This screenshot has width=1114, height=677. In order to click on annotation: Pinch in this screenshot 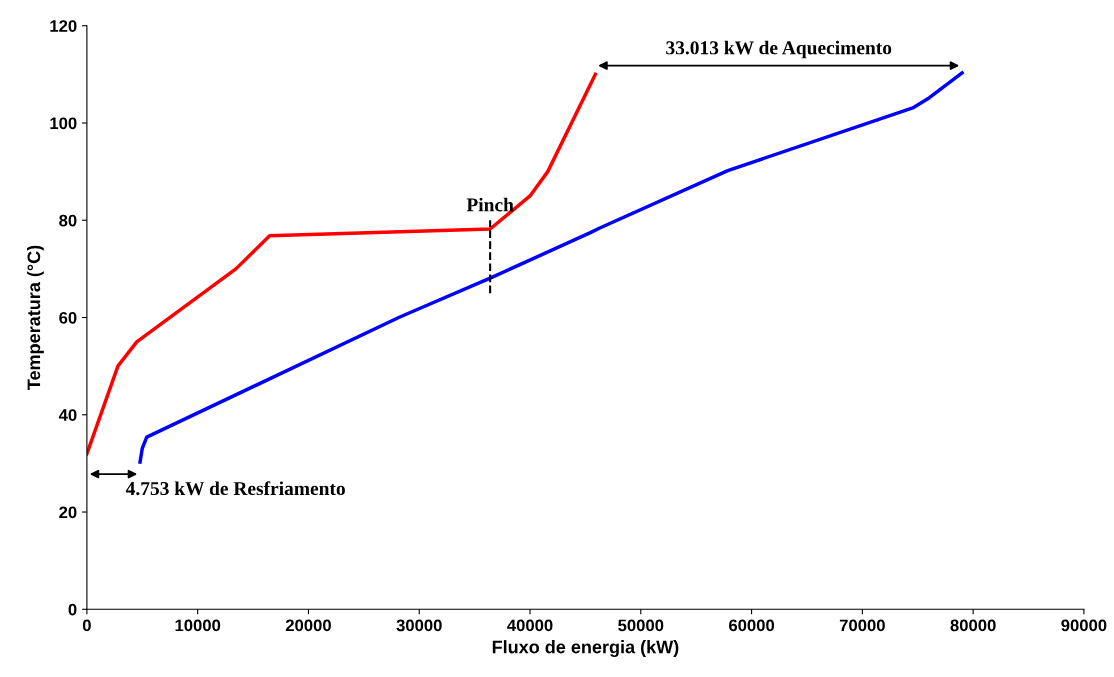, I will do `click(490, 204)`.